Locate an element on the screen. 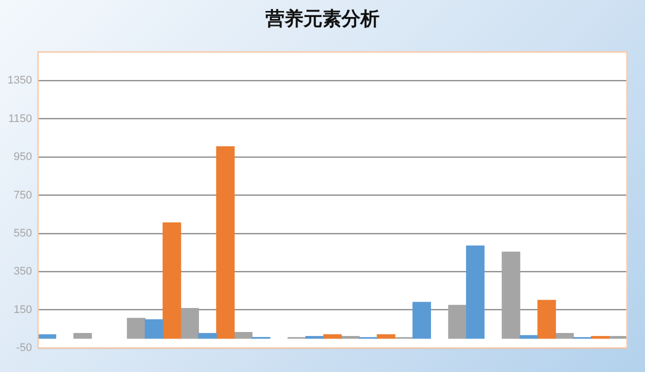 The width and height of the screenshot is (645, 372). y-tick-label: 1350 is located at coordinates (20, 80).